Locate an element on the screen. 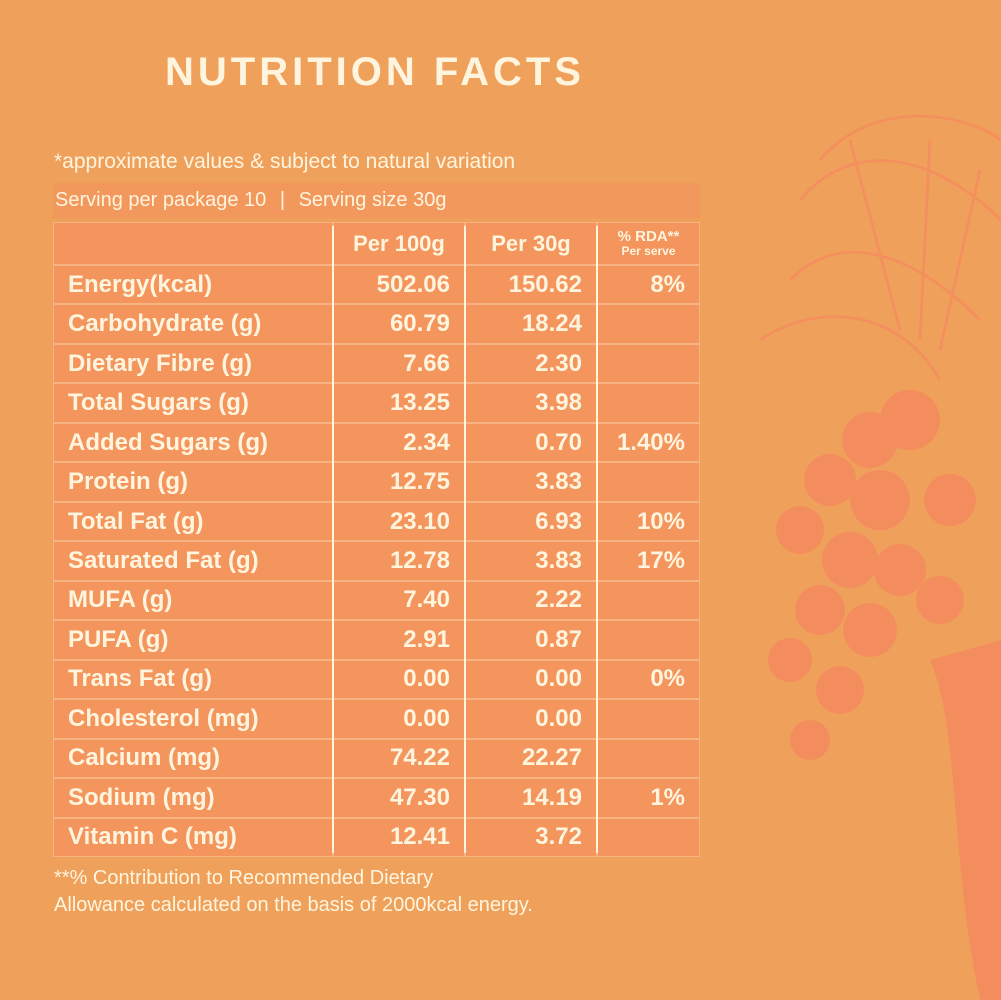 This screenshot has height=1000, width=1001. nutrient-value: 14.19 is located at coordinates (531, 798).